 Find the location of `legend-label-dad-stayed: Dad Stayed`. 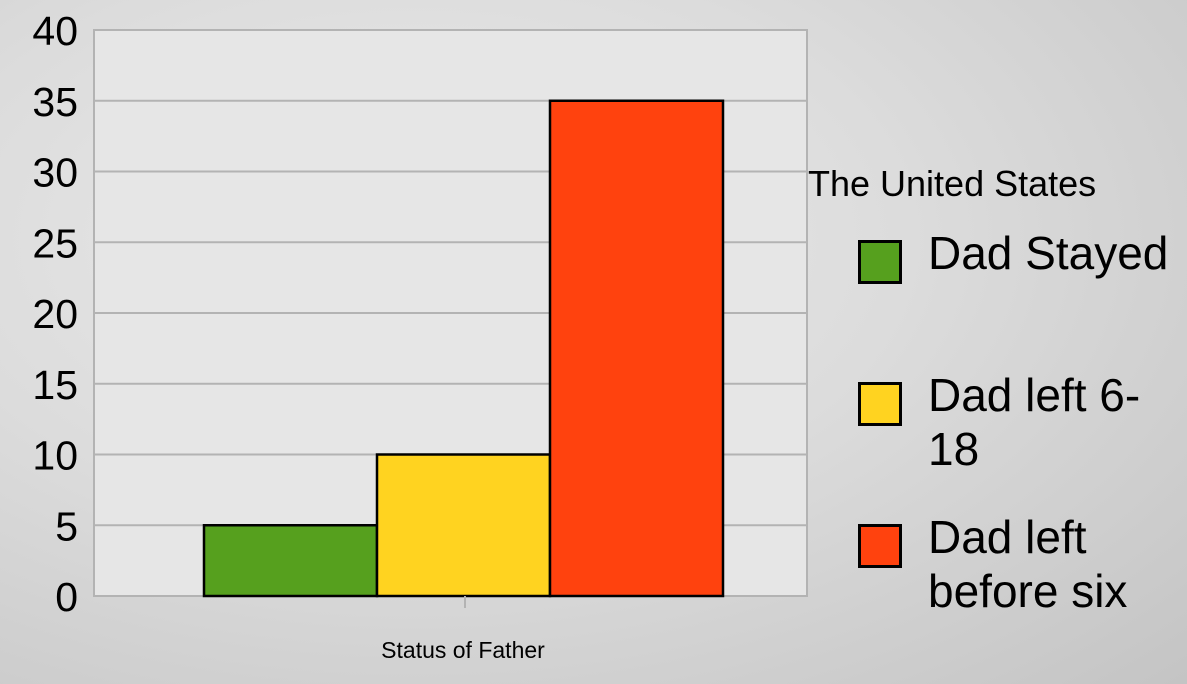

legend-label-dad-stayed: Dad Stayed is located at coordinates (1048, 253).